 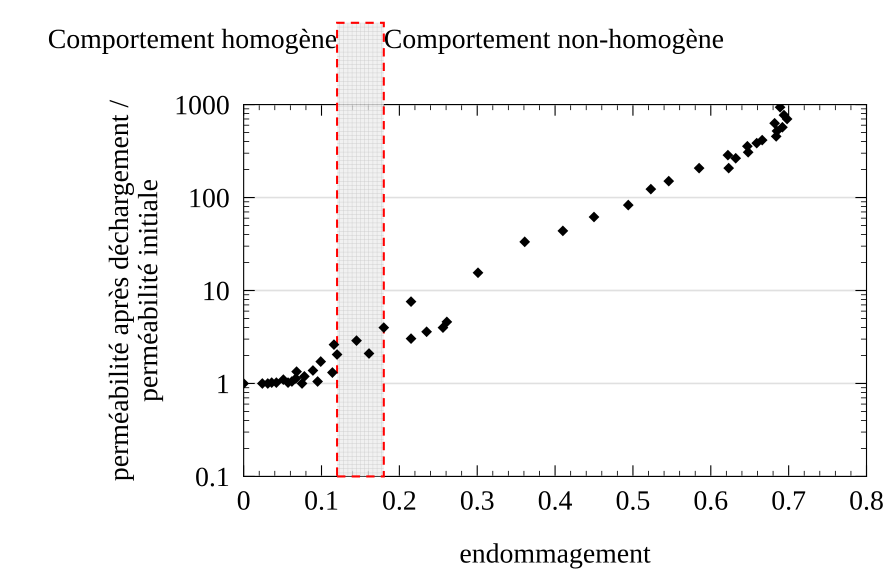 I want to click on text: Comportement homogène, so click(x=192, y=41).